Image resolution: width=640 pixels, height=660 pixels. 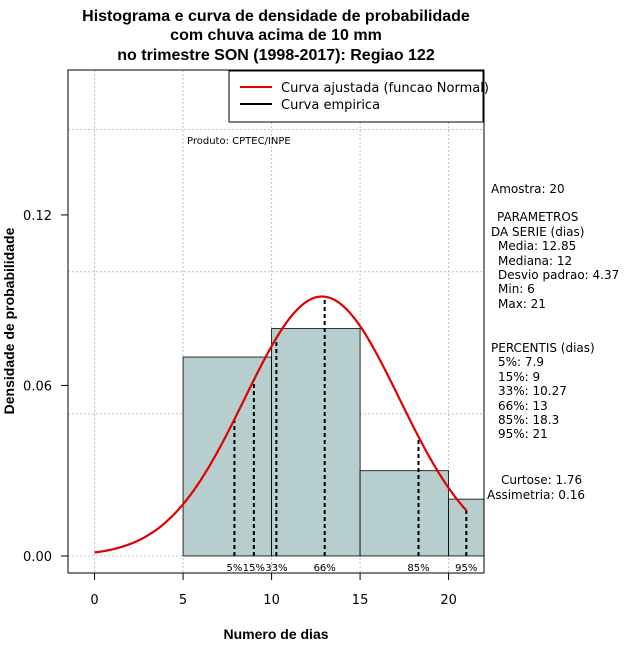 I want to click on percentile-lines, so click(x=350, y=426).